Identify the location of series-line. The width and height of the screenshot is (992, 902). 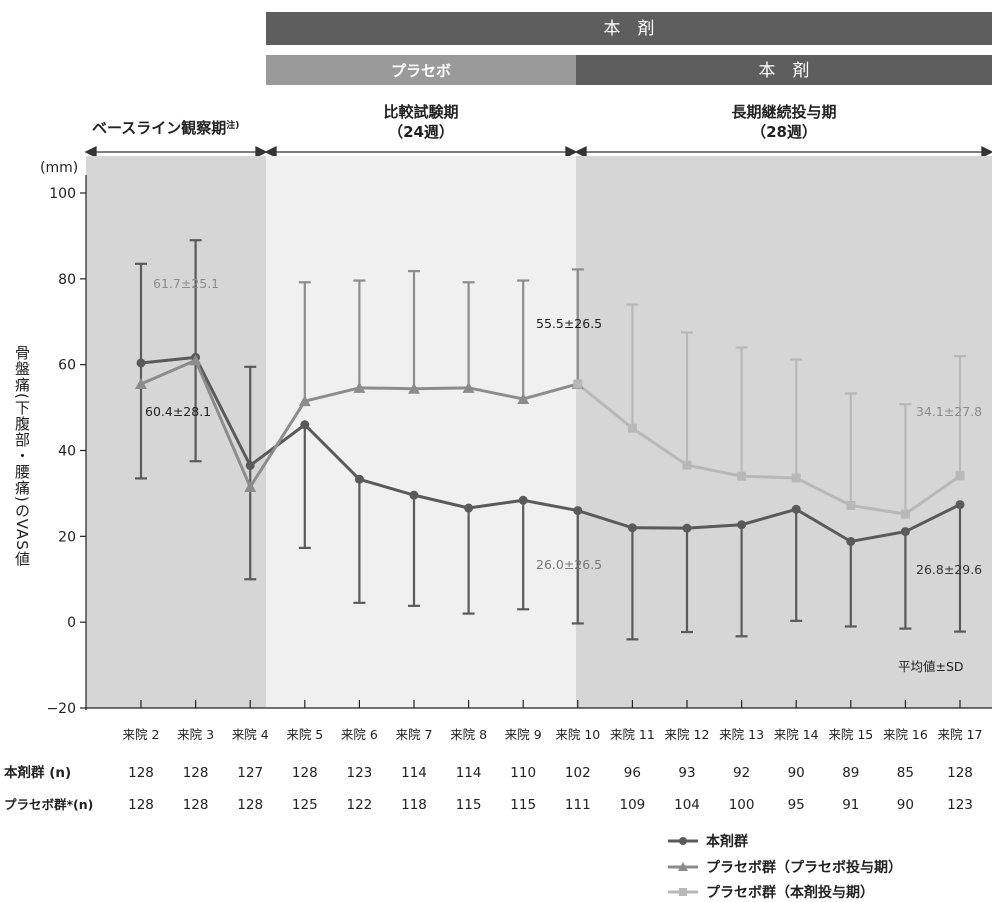
(768, 449).